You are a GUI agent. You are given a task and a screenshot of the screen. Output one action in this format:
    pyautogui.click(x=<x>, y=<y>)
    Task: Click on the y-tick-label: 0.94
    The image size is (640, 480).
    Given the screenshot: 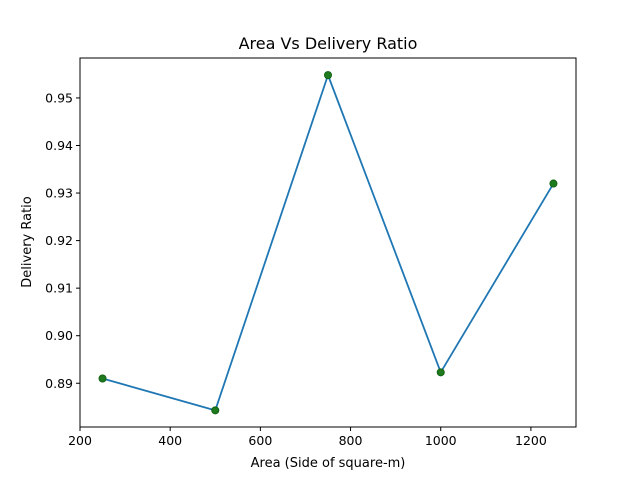 What is the action you would take?
    pyautogui.click(x=59, y=145)
    